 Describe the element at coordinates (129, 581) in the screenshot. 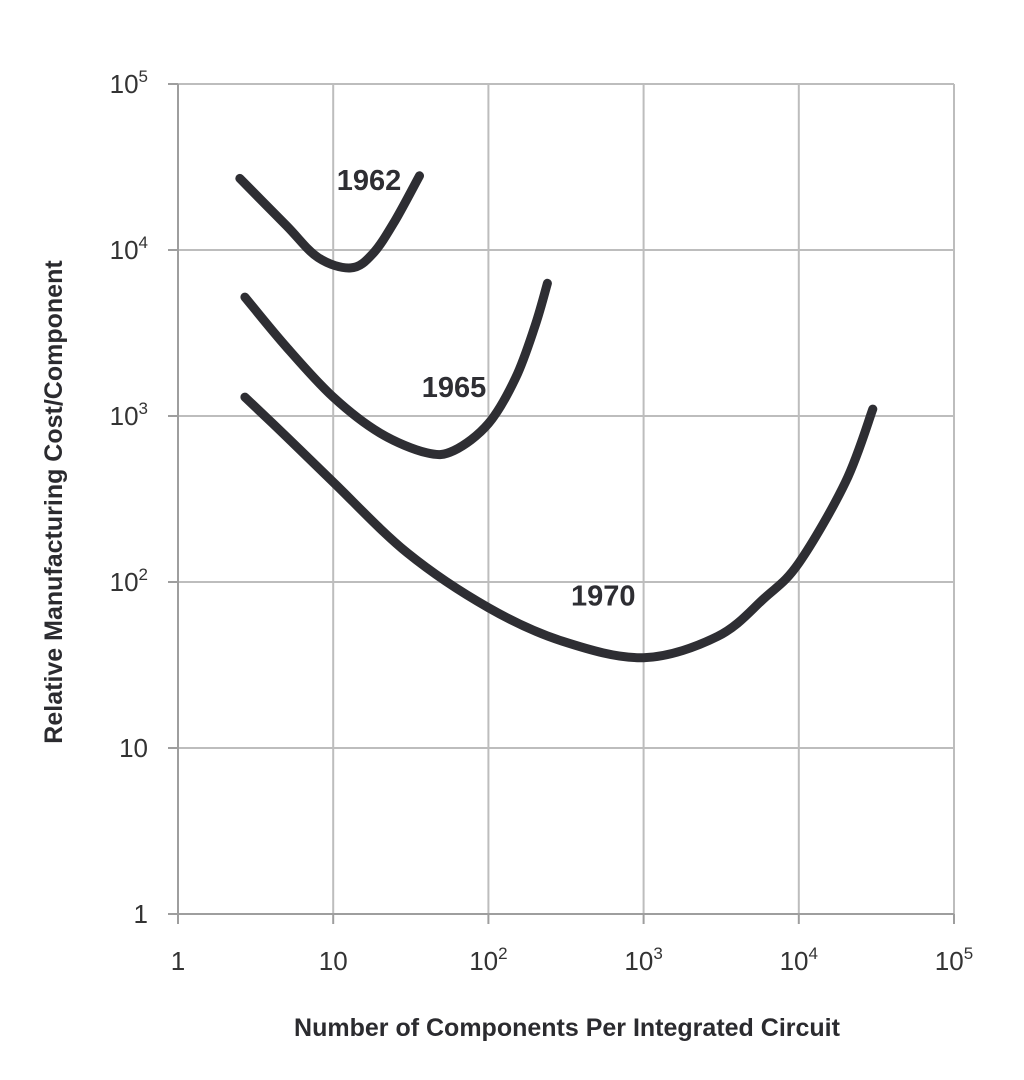

I see `y-tick-label: 10²` at that location.